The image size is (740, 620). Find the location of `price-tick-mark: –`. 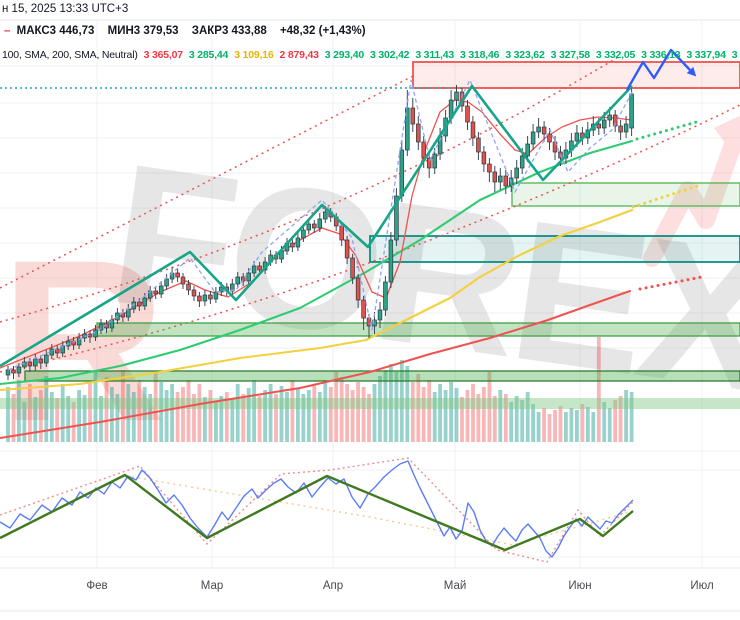

price-tick-mark: – is located at coordinates (7, 31).